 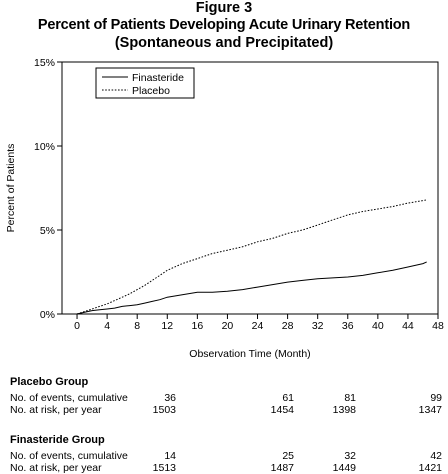 I want to click on x-tick-label: 44, so click(x=408, y=326).